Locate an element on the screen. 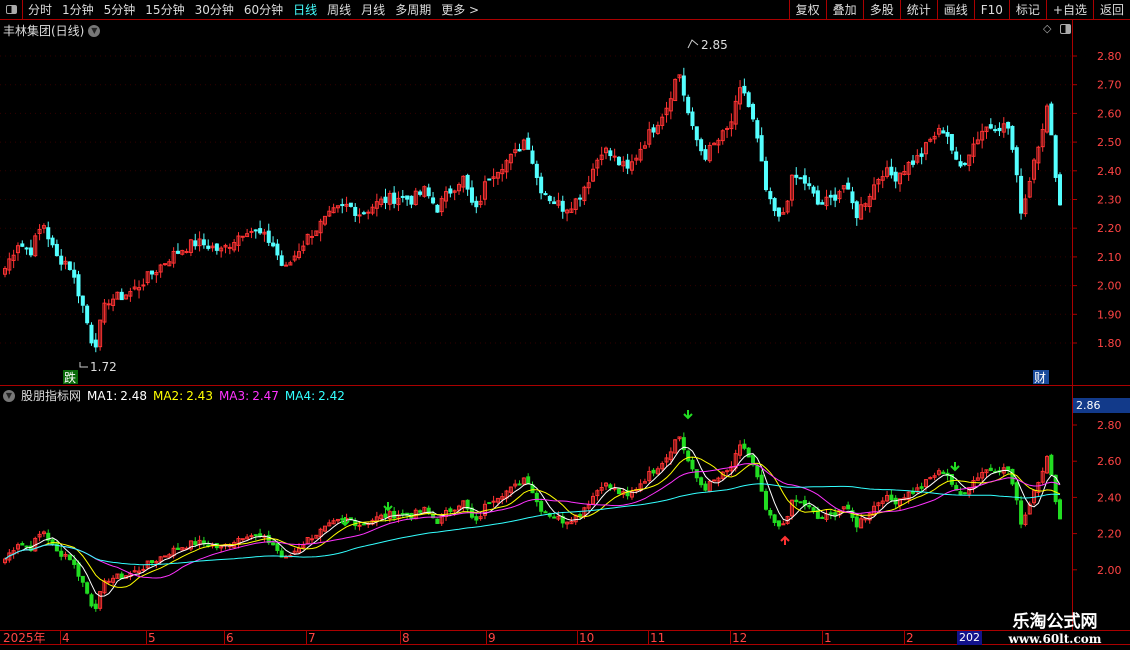 This screenshot has width=1130, height=650. toolbar-button-3: 统计 is located at coordinates (918, 10).